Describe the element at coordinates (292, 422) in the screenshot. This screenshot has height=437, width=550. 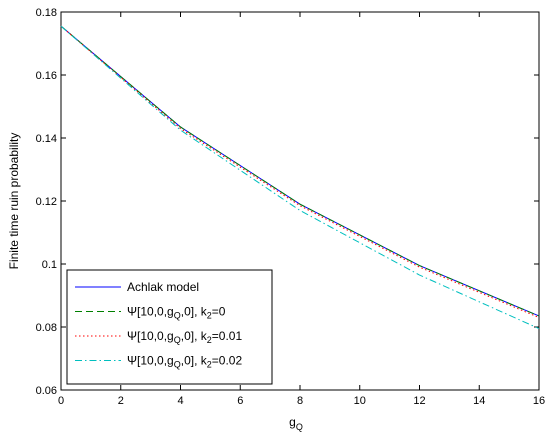
I see `x-axis-label-main: g` at that location.